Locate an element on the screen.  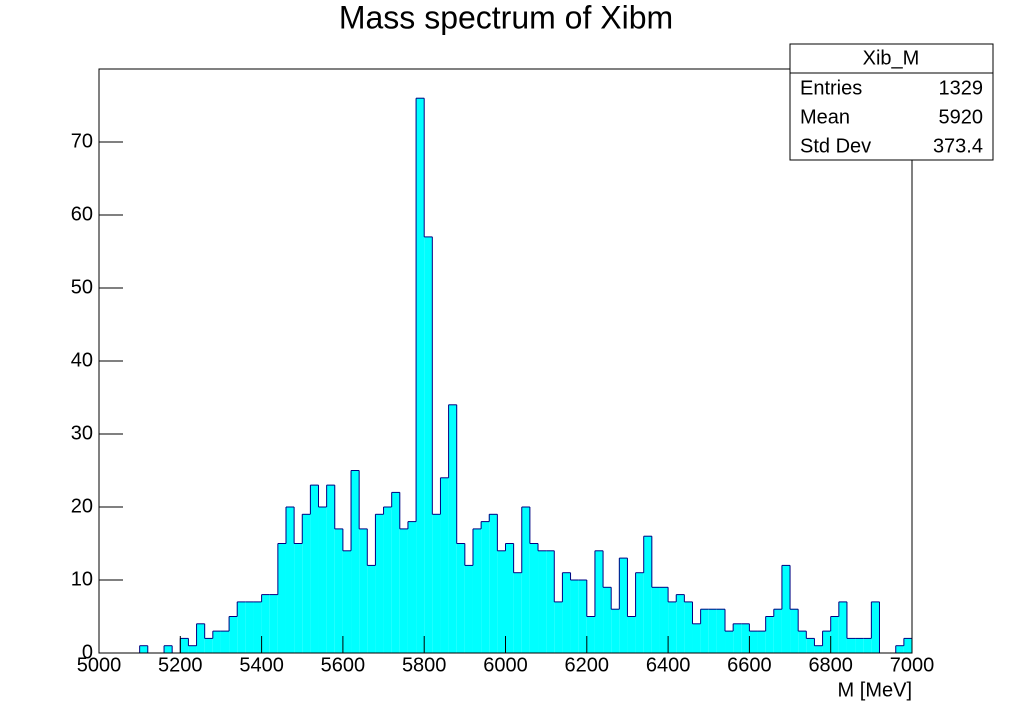
y-tick-label: 0 is located at coordinates (87, 652).